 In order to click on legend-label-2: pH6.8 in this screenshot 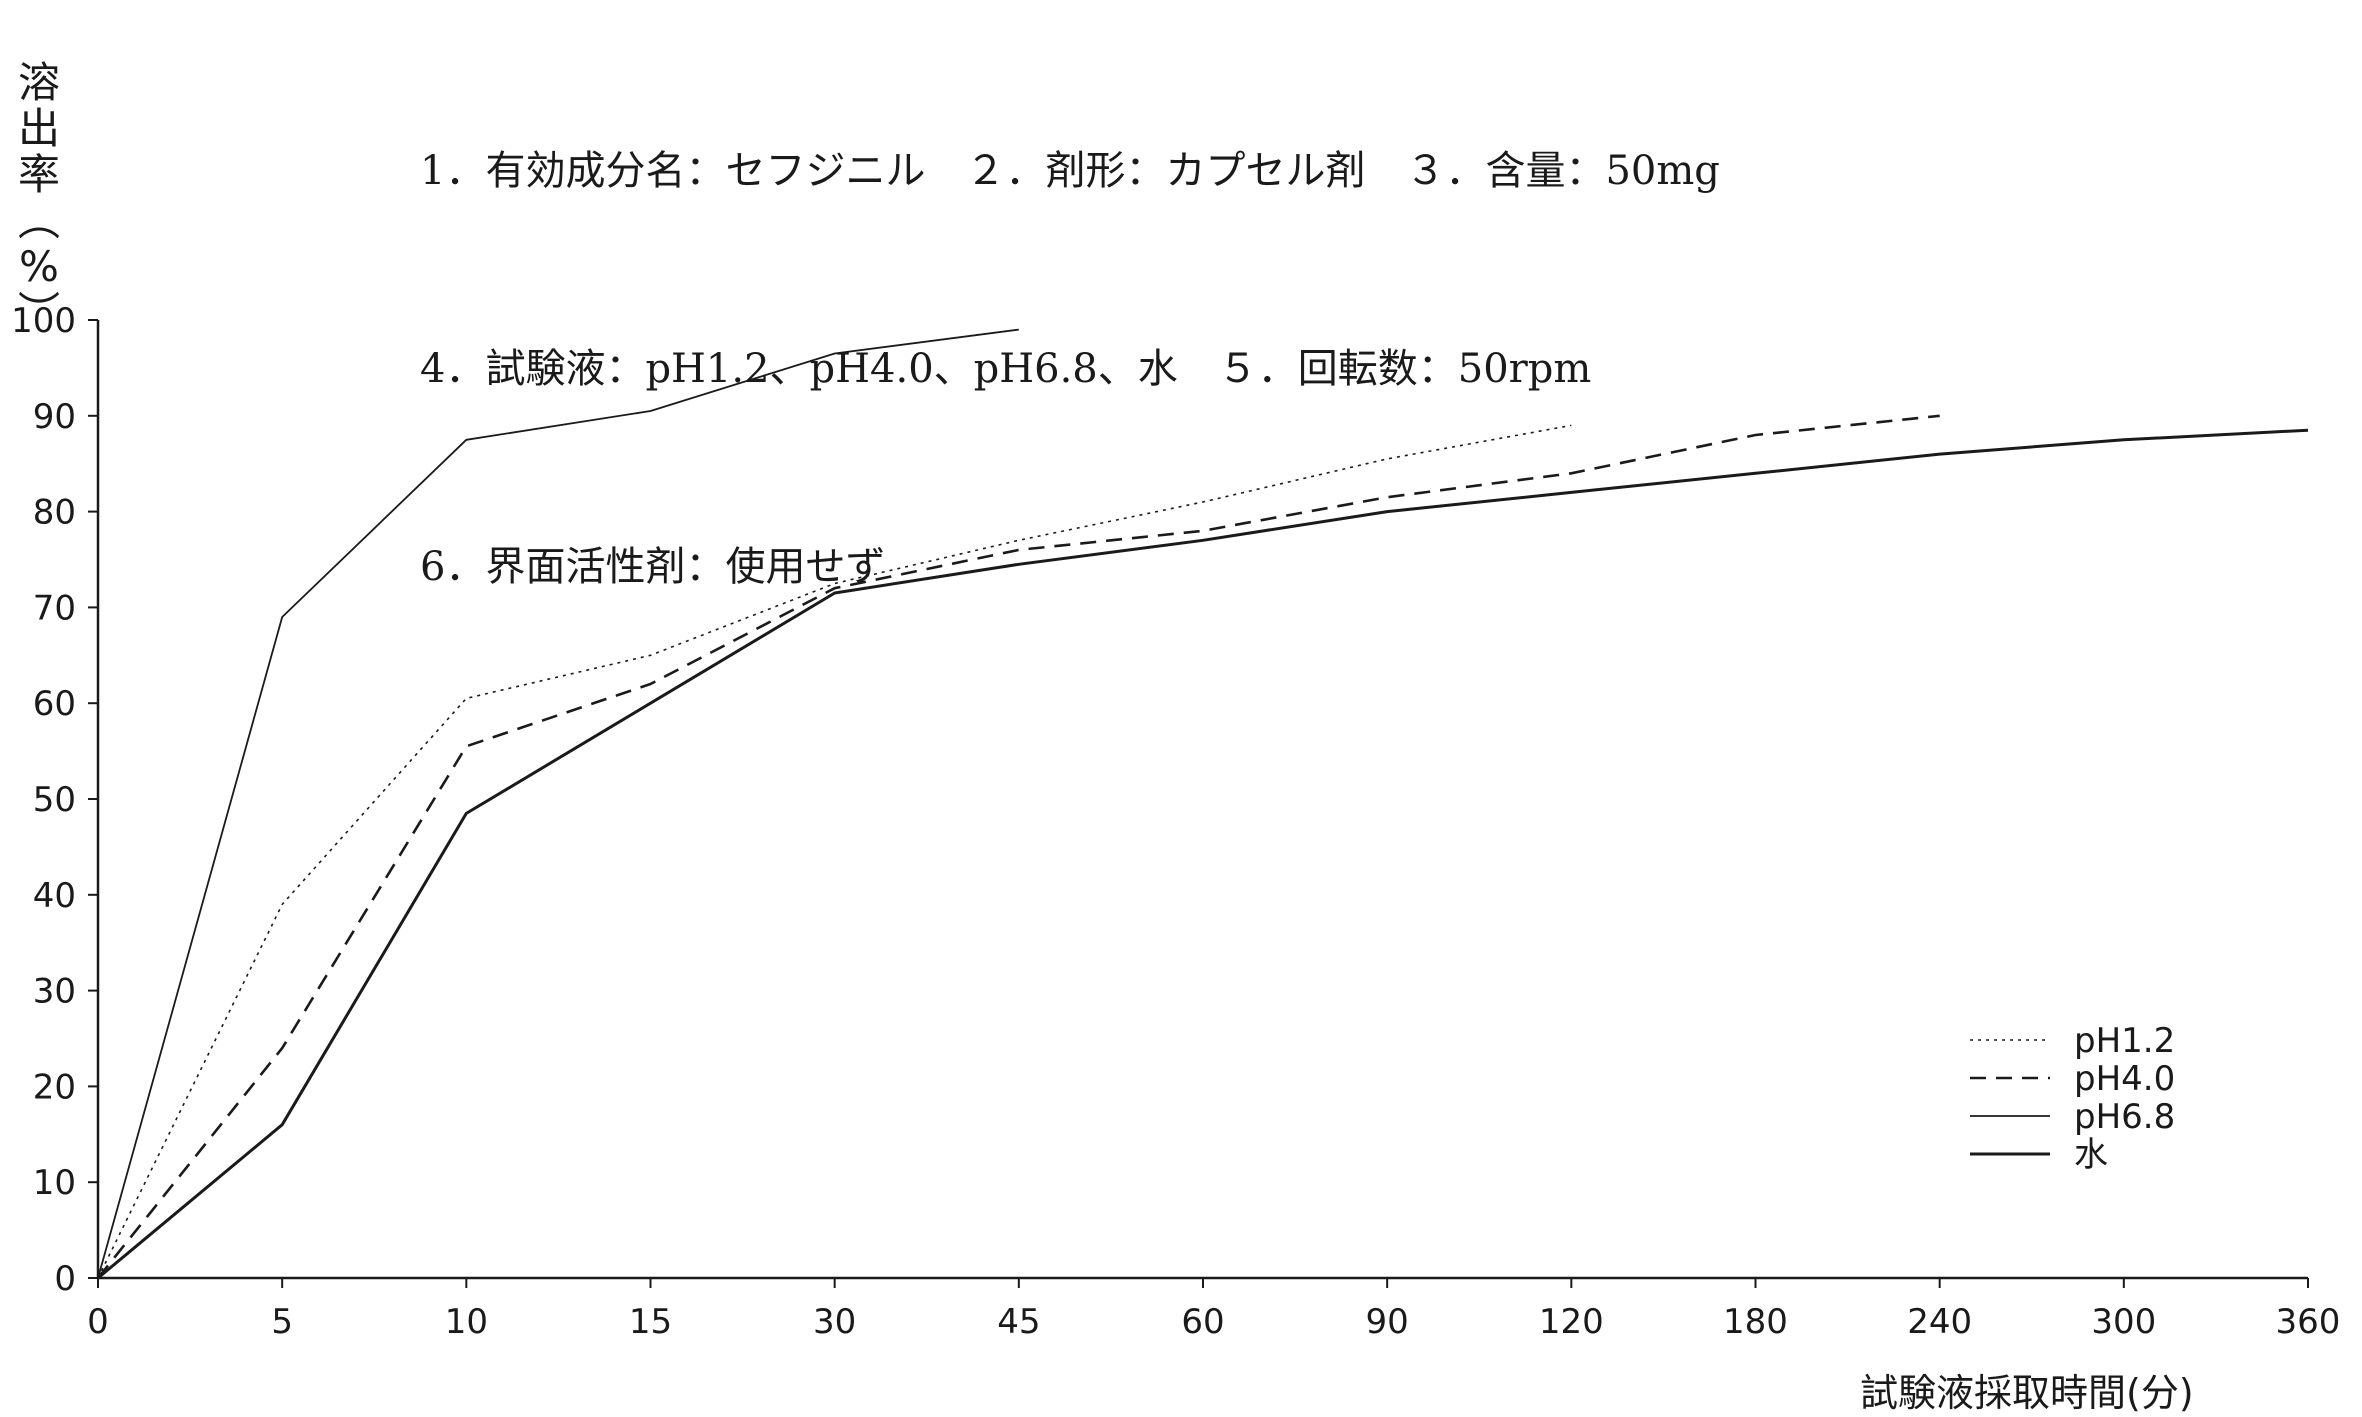, I will do `click(2124, 1117)`.